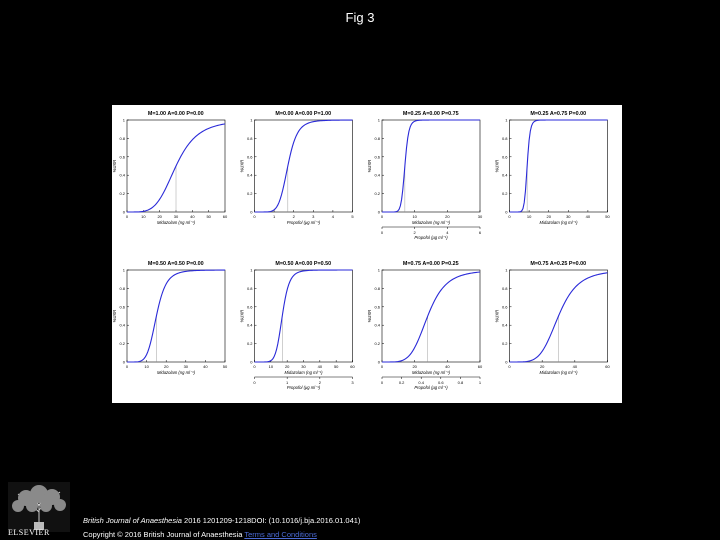 This screenshot has width=720, height=540. I want to click on publisher-name: ELSEVIER, so click(29, 532).